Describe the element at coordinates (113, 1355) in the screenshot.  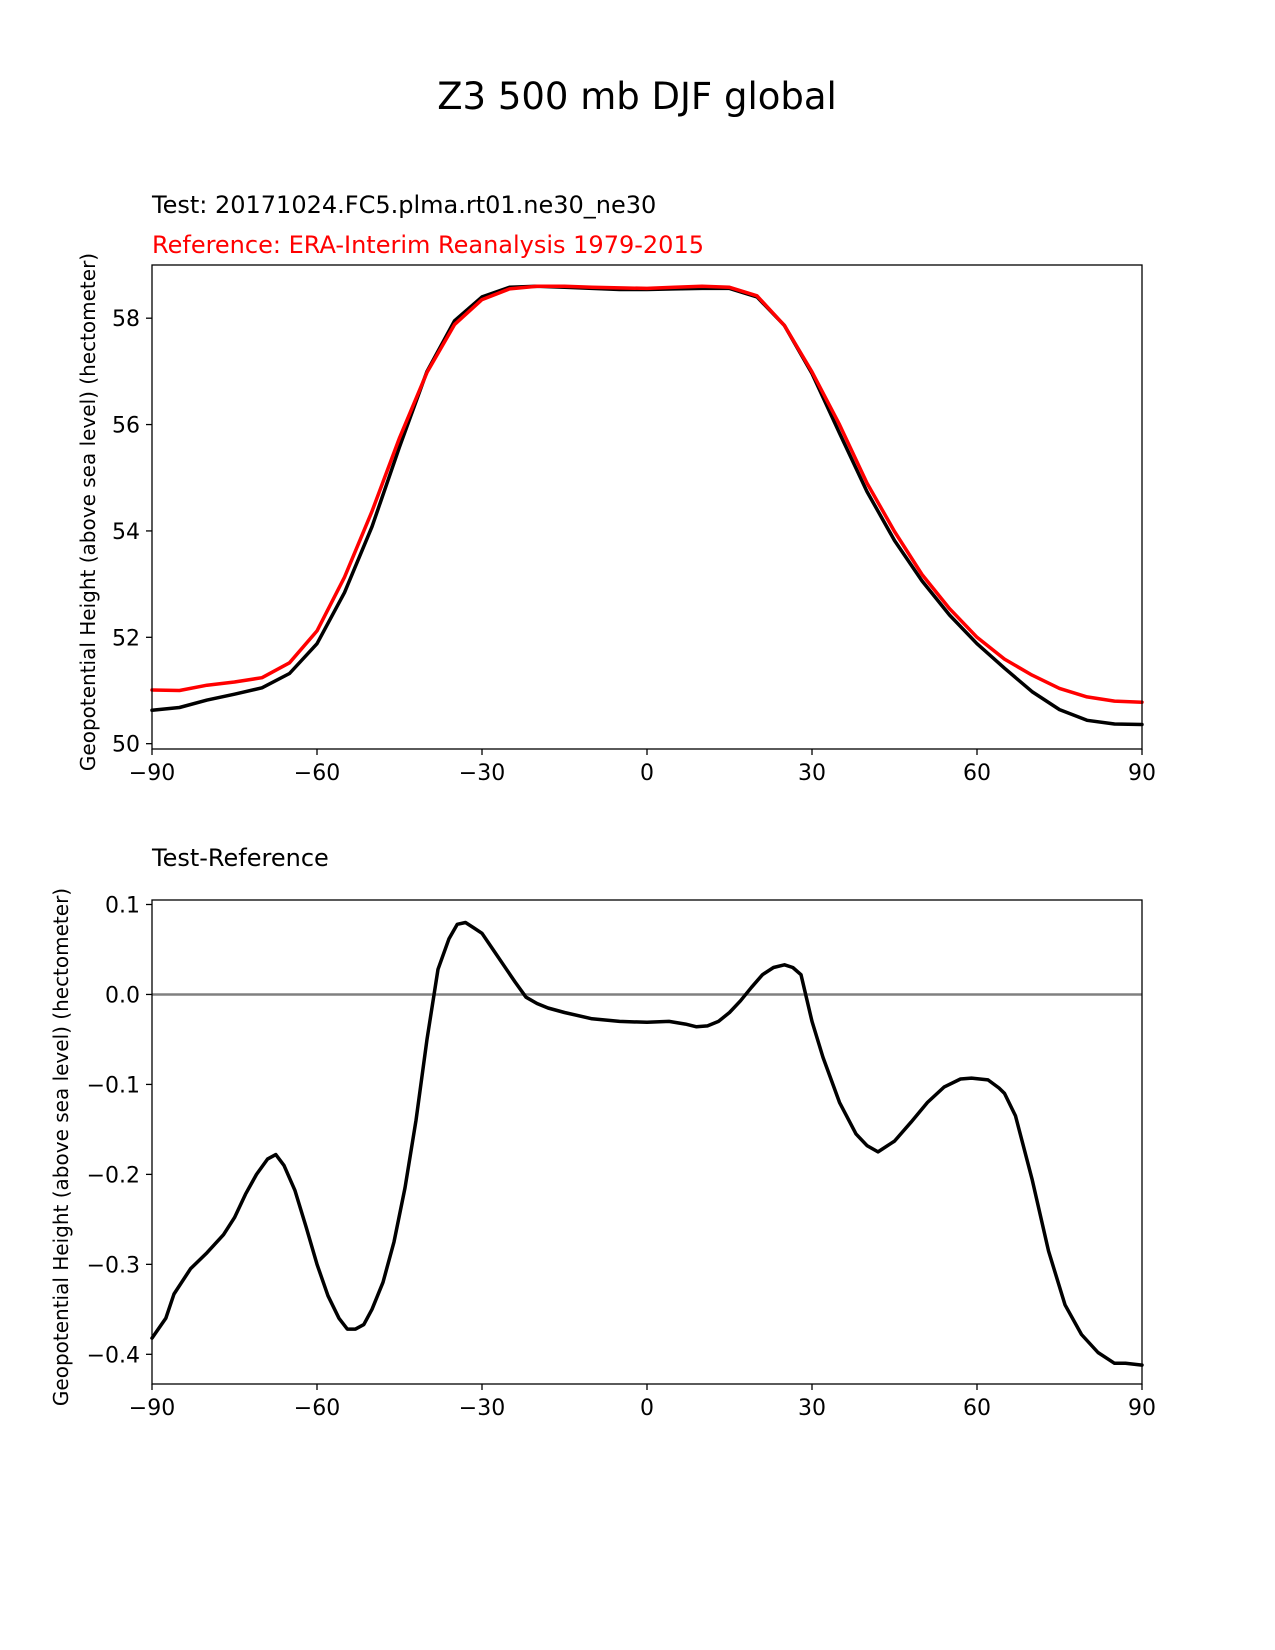
I see `bottom-y-tick-label: −0.4` at that location.